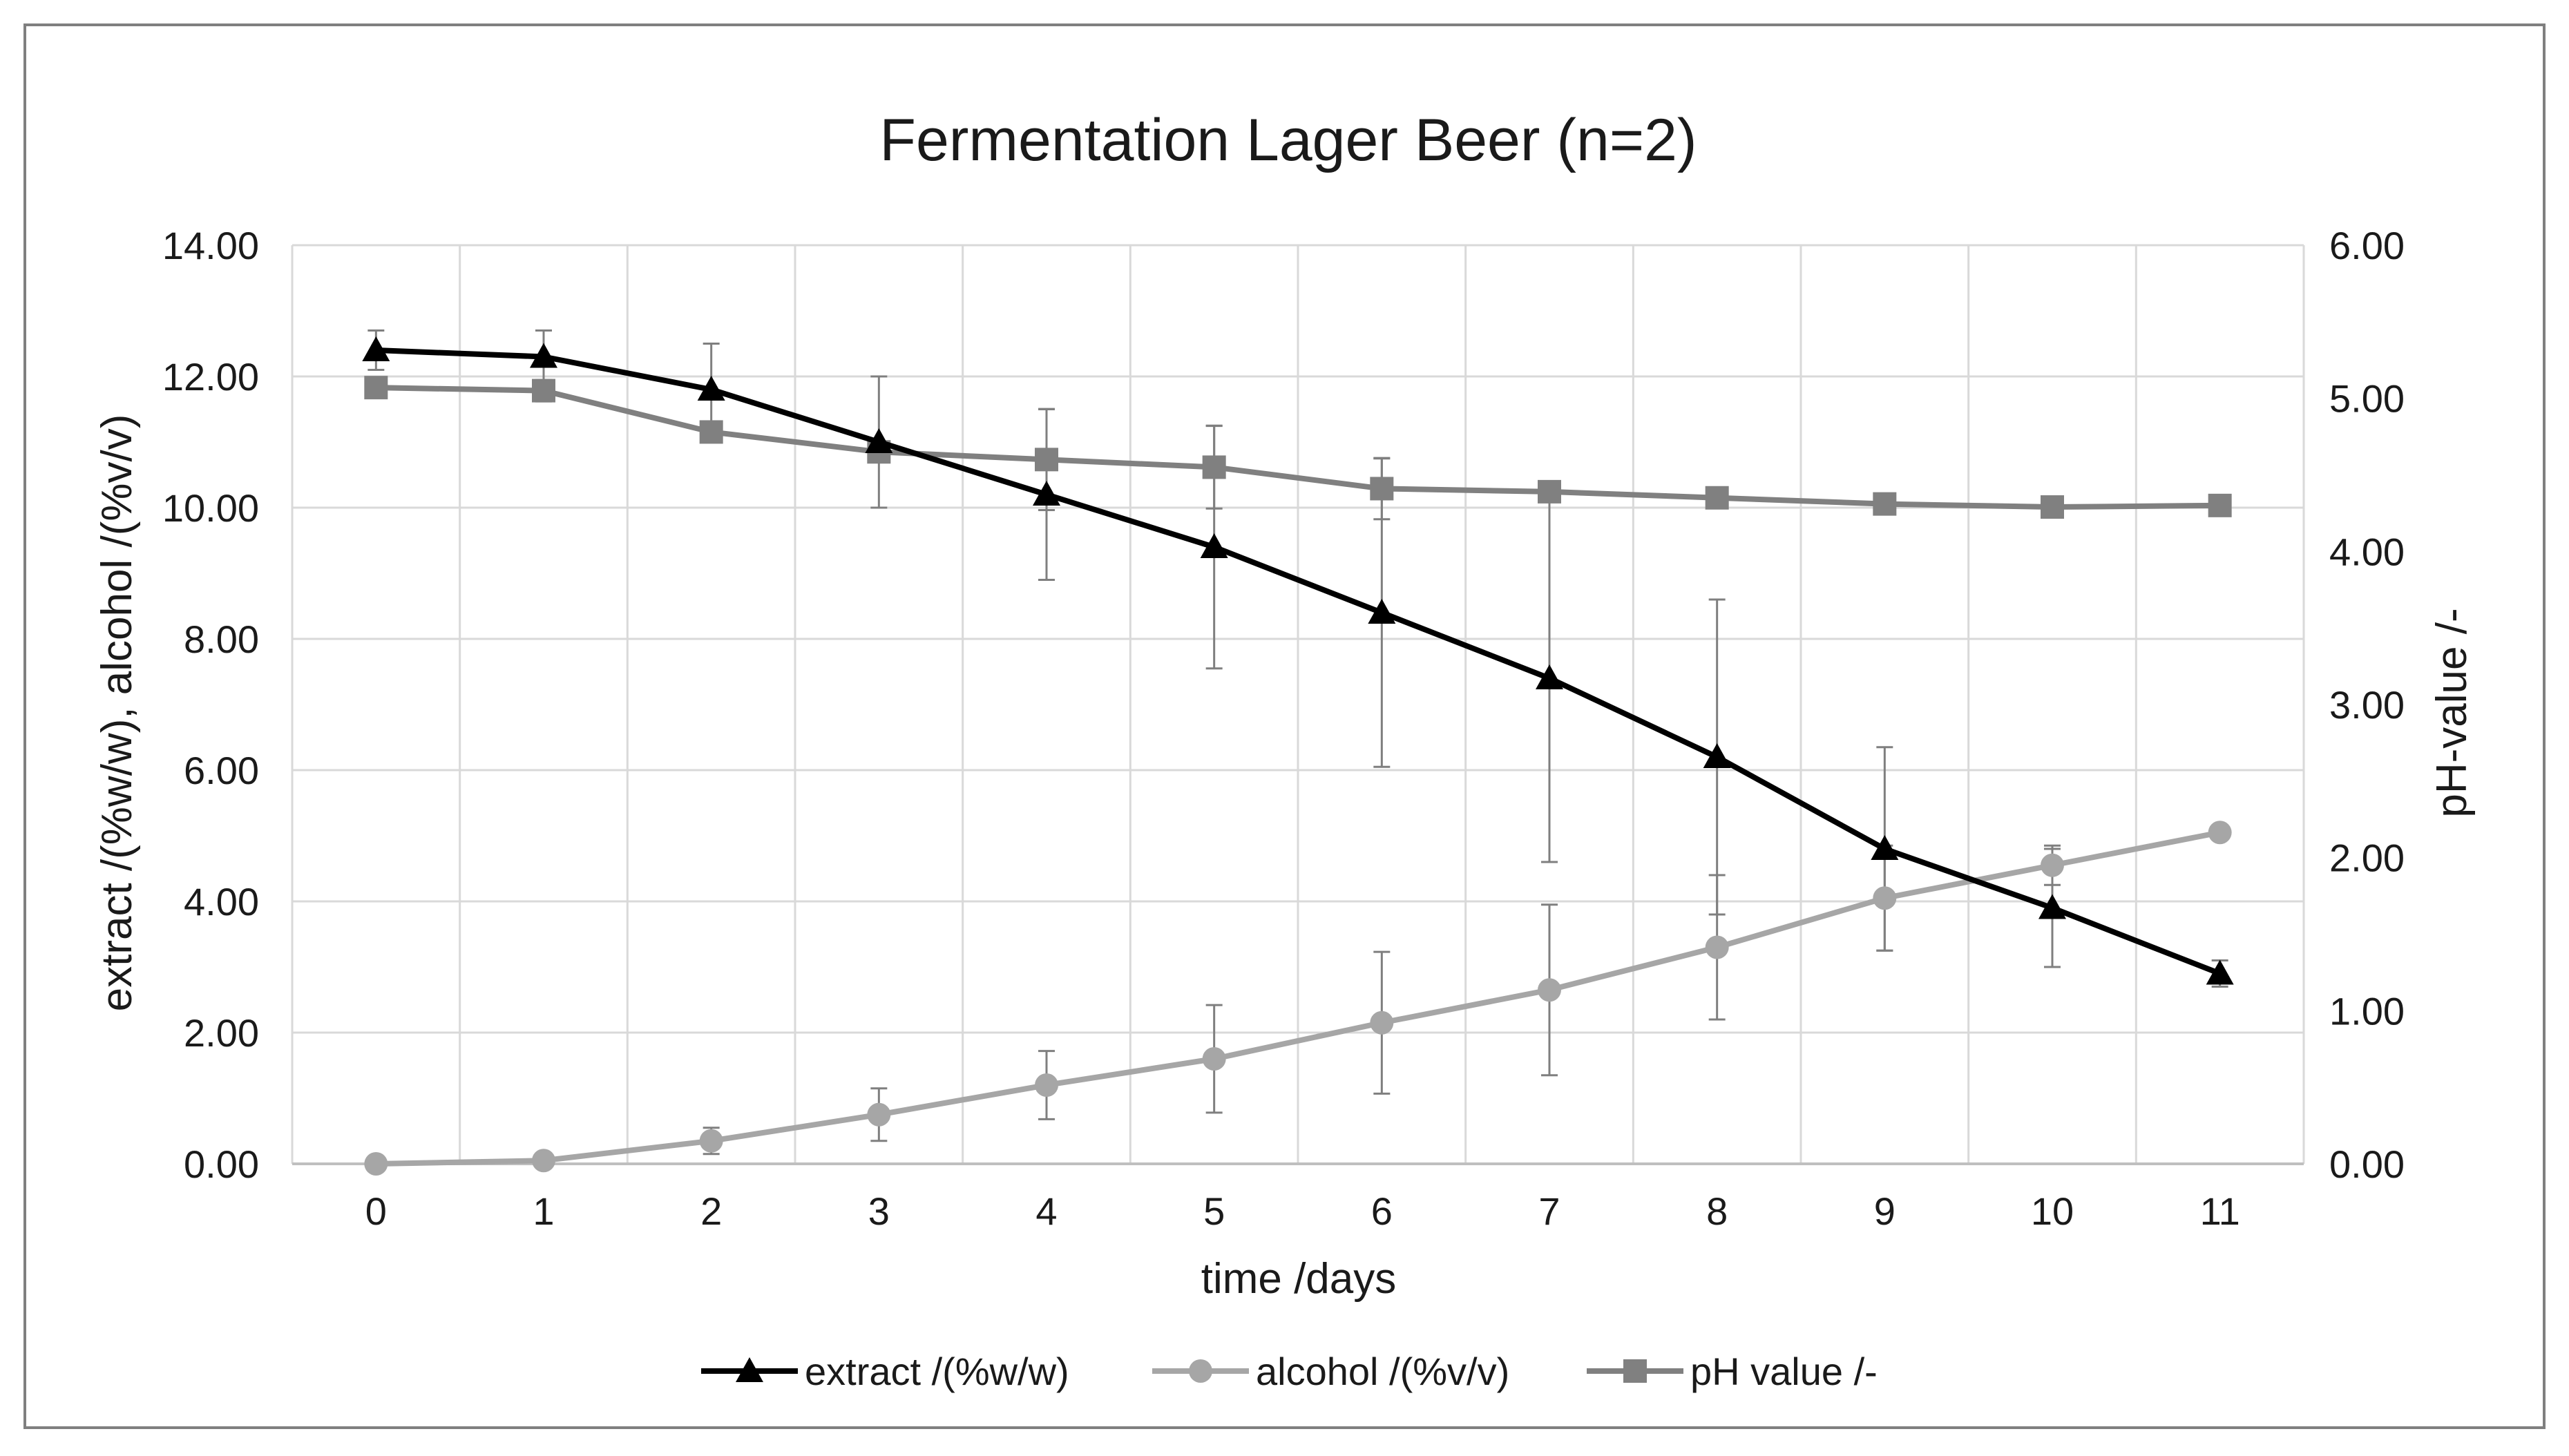 The height and width of the screenshot is (1456, 2569). What do you see at coordinates (2367, 399) in the screenshot?
I see `y-tick-label-right: 5.00` at bounding box center [2367, 399].